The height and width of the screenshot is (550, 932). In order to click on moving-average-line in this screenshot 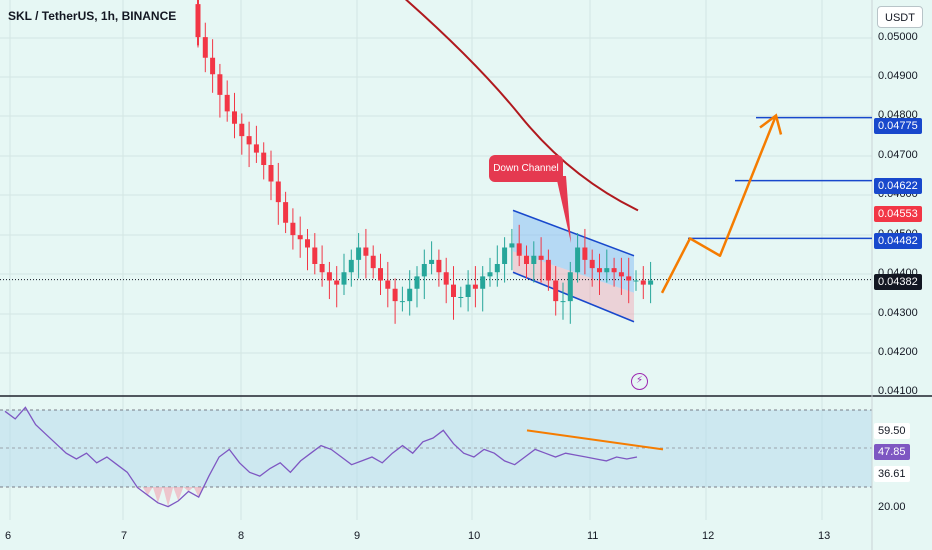, I will do `click(521, 106)`.